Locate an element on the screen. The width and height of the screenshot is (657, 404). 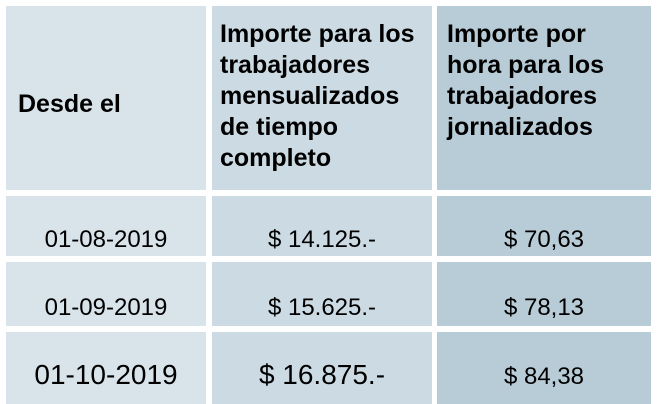
table-row-3-monthly-cell: $ 16.875.- is located at coordinates (322, 368).